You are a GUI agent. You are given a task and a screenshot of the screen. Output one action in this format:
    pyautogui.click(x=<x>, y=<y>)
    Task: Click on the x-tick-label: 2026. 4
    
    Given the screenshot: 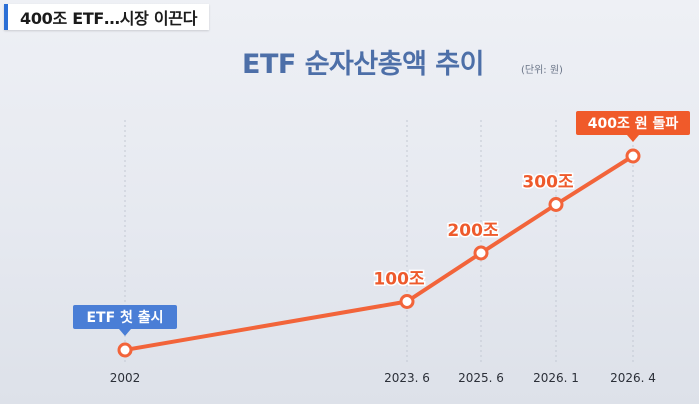 What is the action you would take?
    pyautogui.click(x=633, y=378)
    